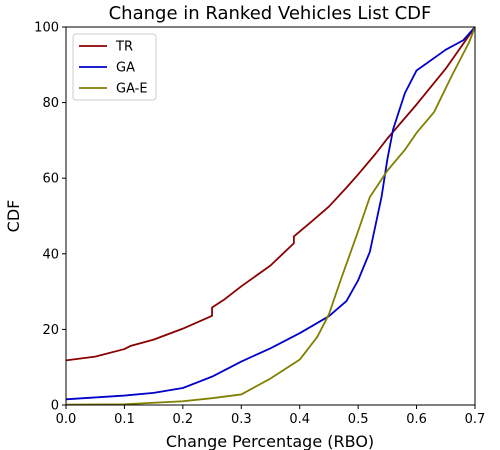 This screenshot has height=450, width=500. Describe the element at coordinates (66, 419) in the screenshot. I see `x-tick-label: 0.0` at that location.